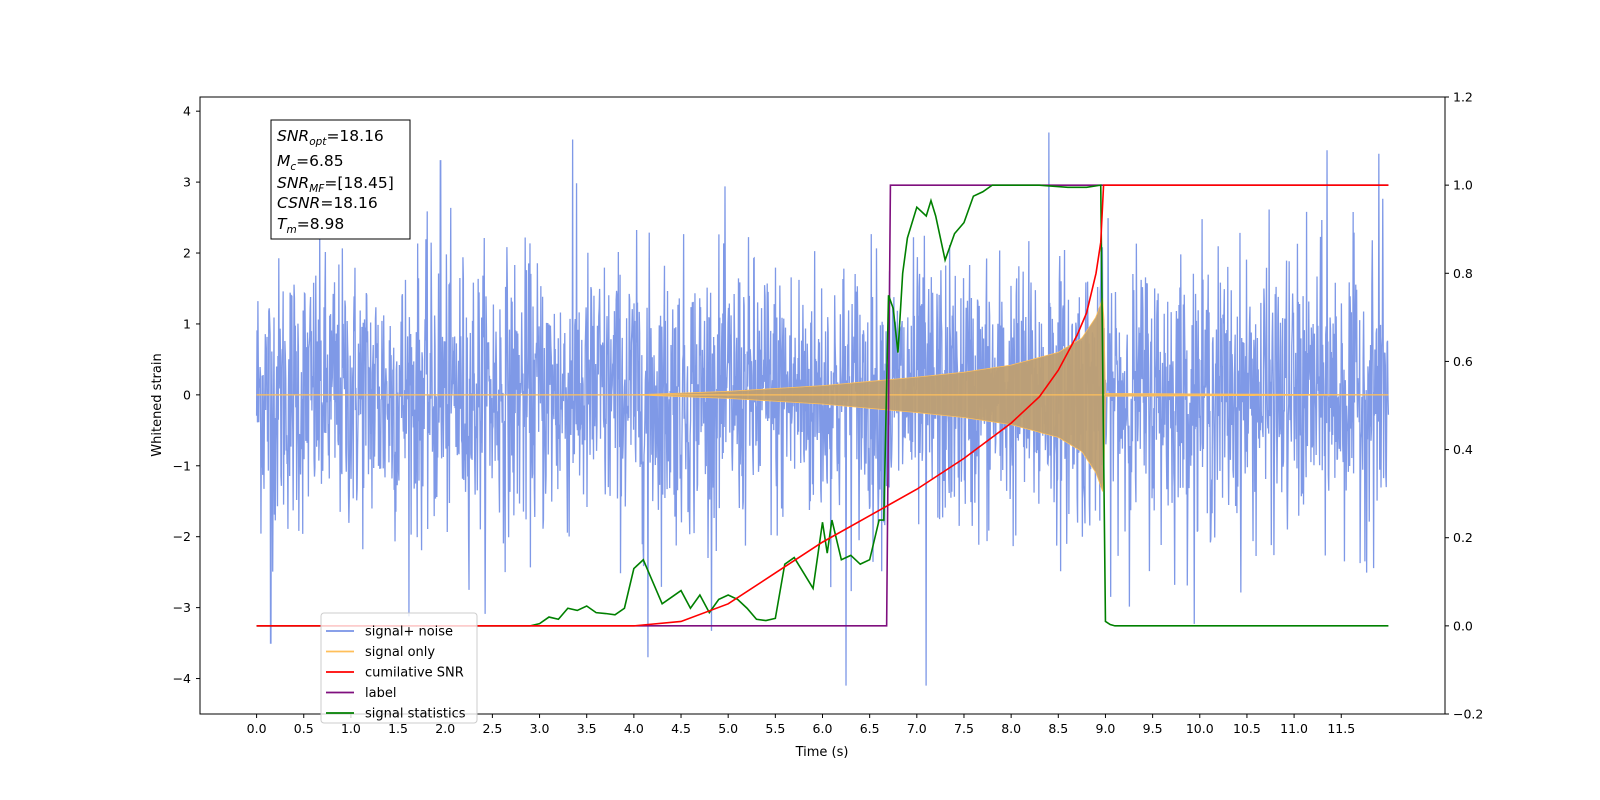  Describe the element at coordinates (540, 728) in the screenshot. I see `x-tick-label: 3.0` at that location.